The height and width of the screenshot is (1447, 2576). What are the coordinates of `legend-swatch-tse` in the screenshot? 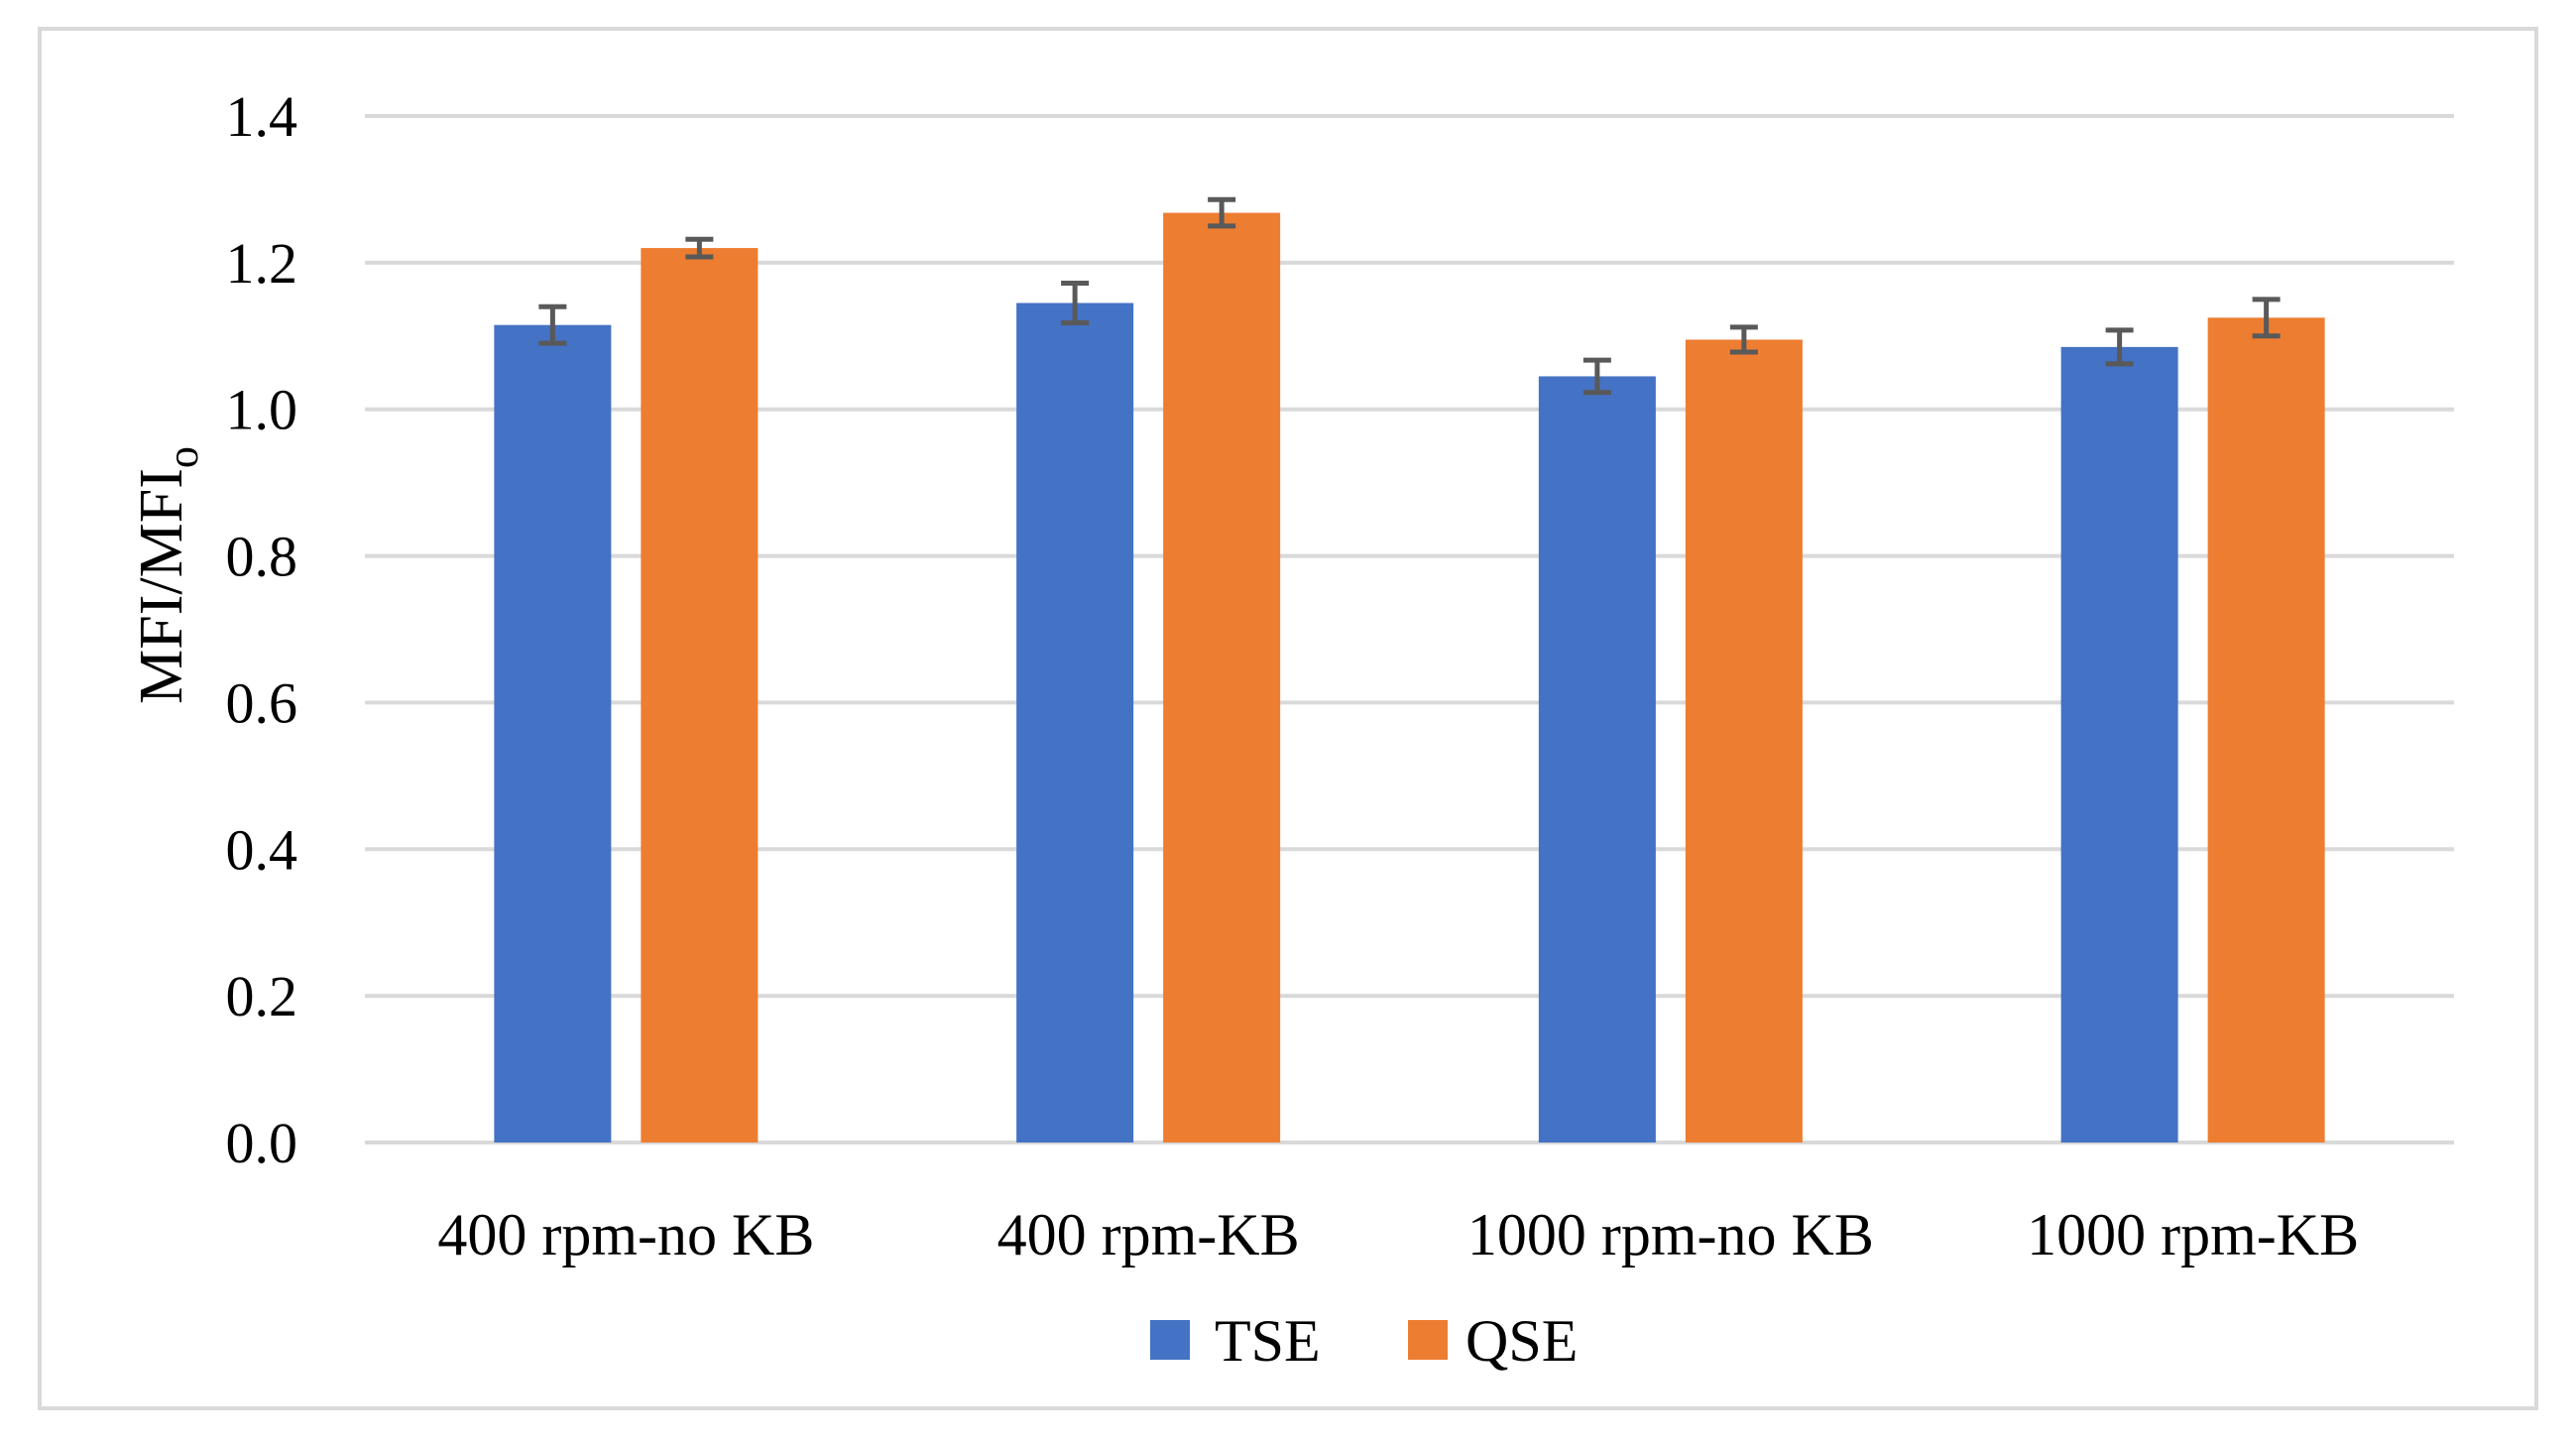 It's located at (1170, 1340).